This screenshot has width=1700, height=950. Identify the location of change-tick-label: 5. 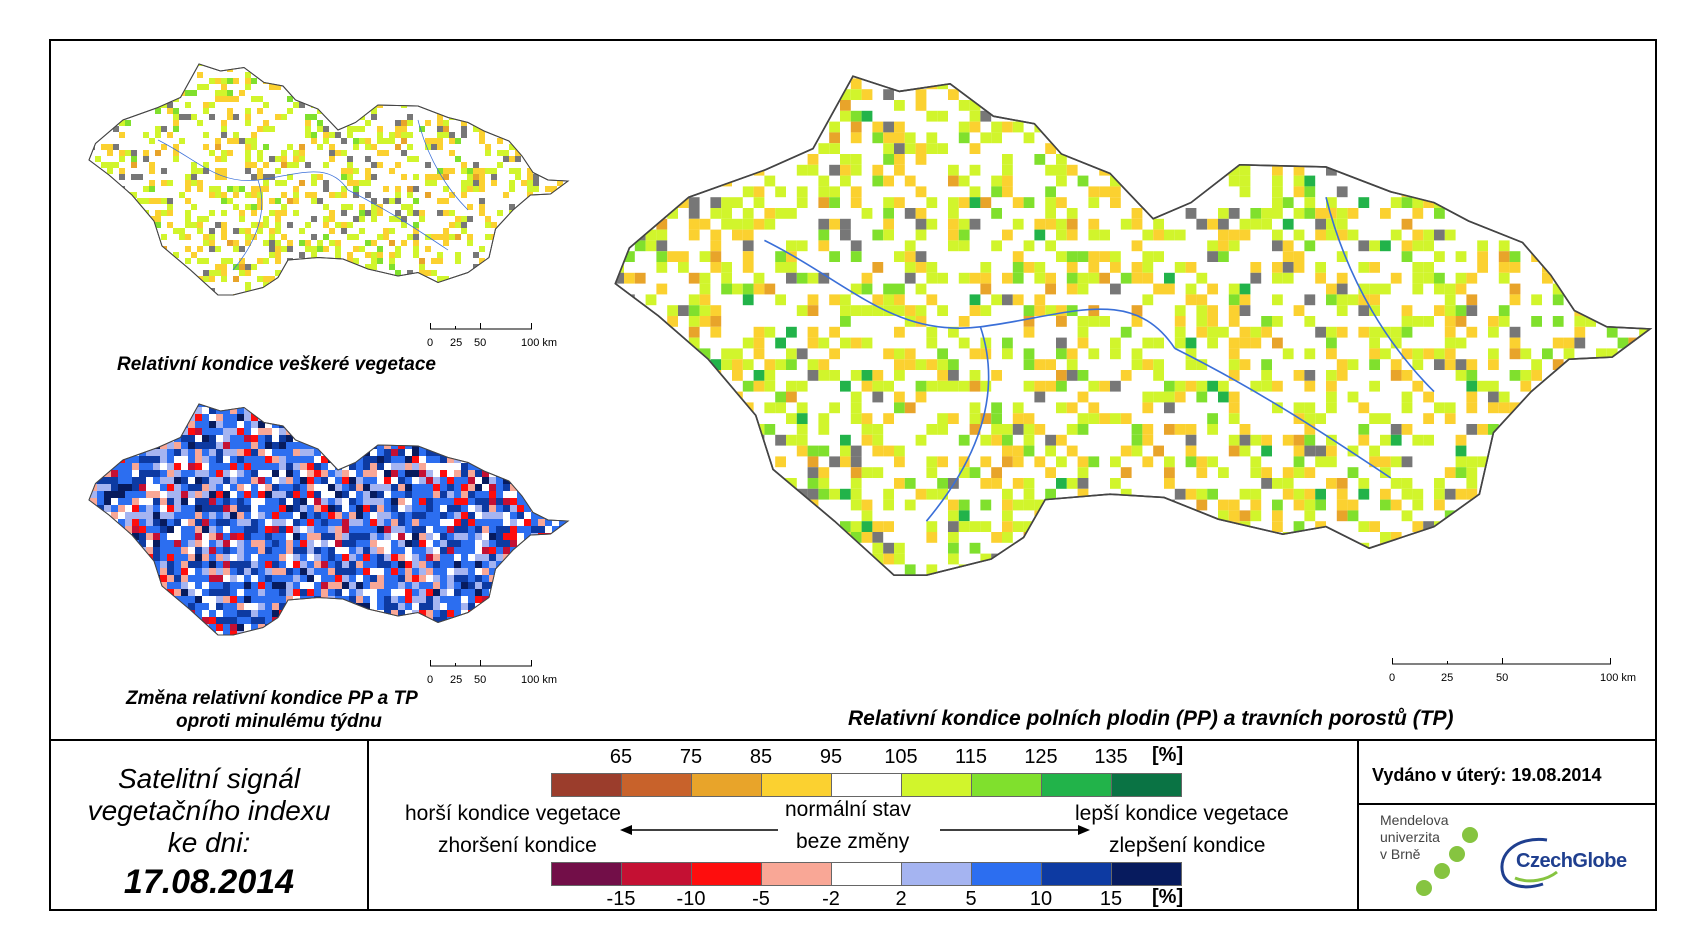
(971, 899).